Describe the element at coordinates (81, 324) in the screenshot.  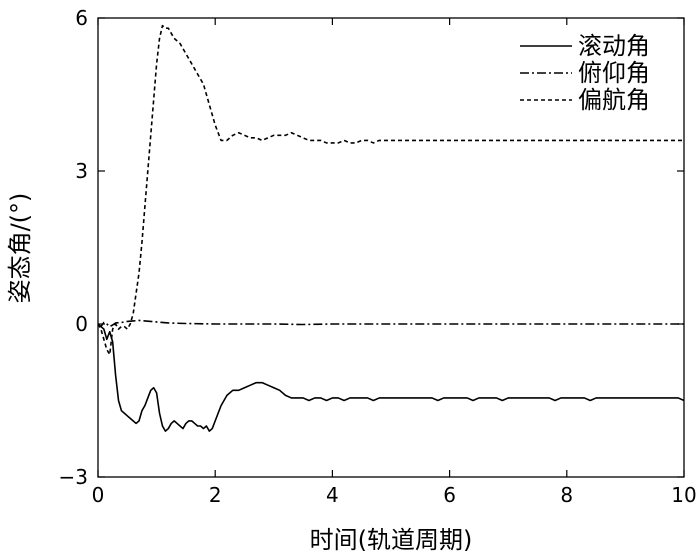
I see `y-tick-label: 0` at that location.